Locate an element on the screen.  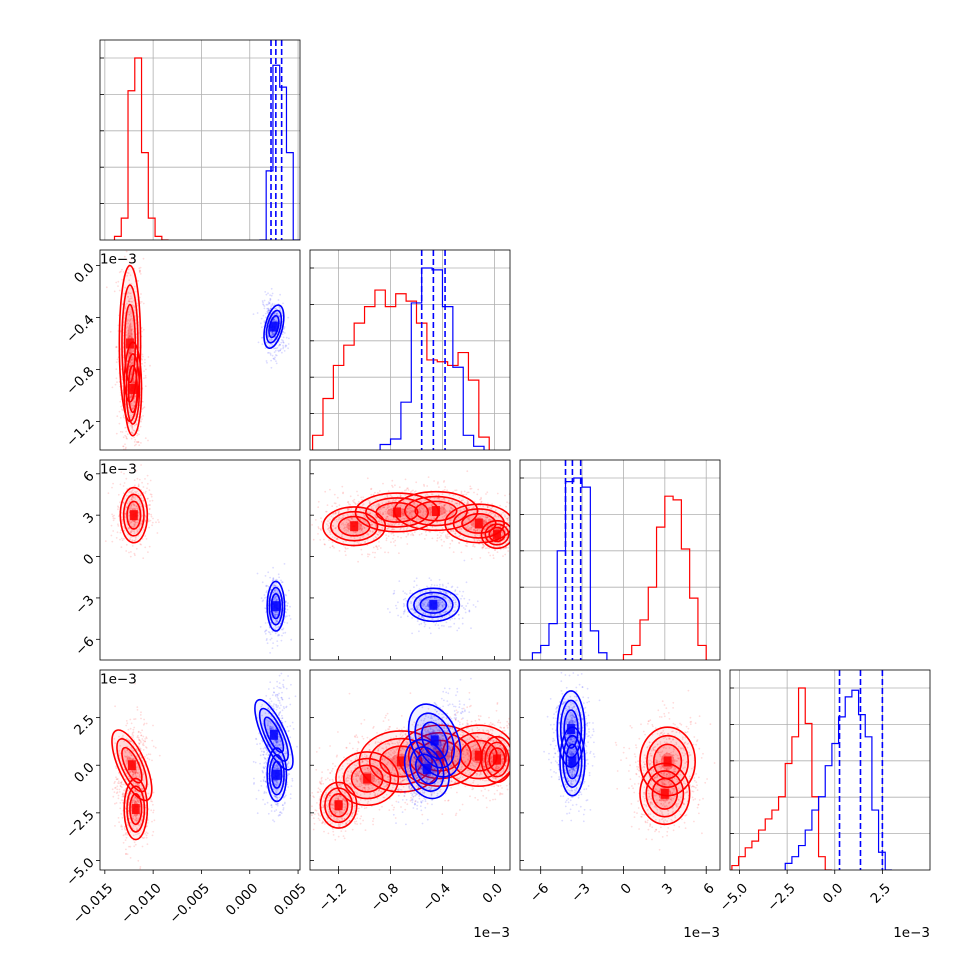
y-tick-label-2-2: 0 is located at coordinates (88, 559).